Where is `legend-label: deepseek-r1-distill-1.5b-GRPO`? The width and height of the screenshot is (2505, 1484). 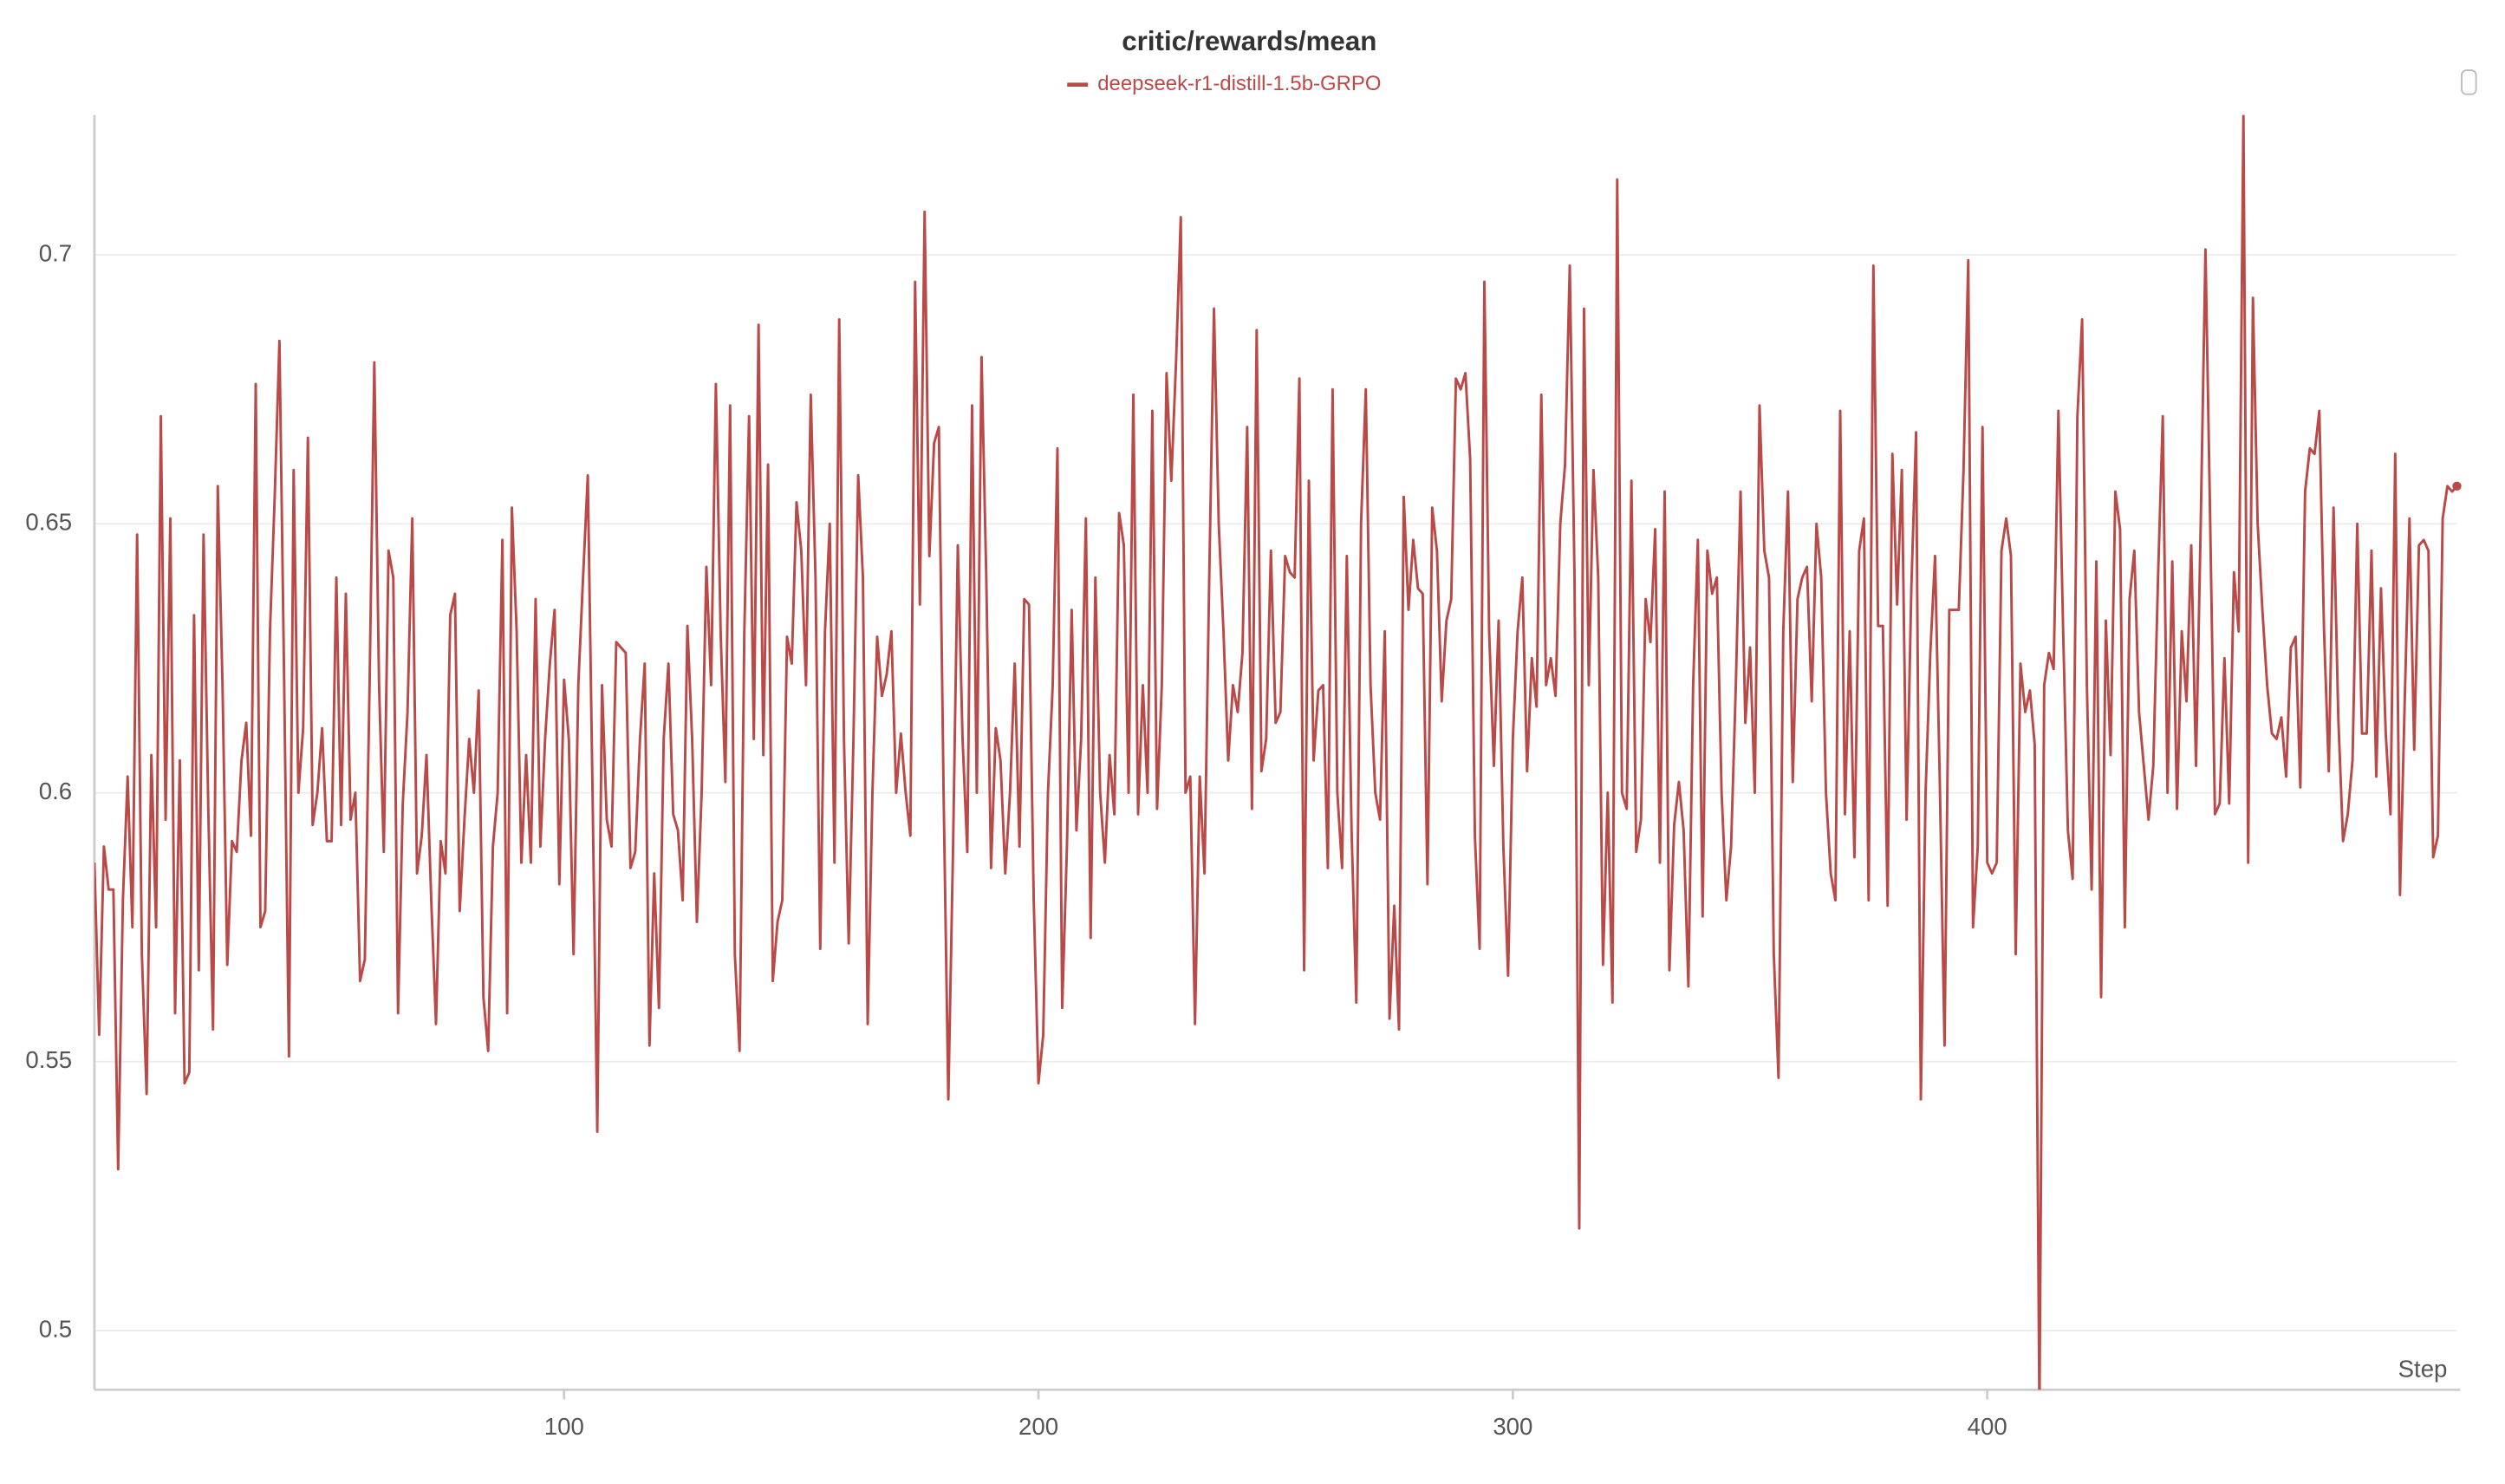
legend-label: deepseek-r1-distill-1.5b-GRPO is located at coordinates (1239, 83).